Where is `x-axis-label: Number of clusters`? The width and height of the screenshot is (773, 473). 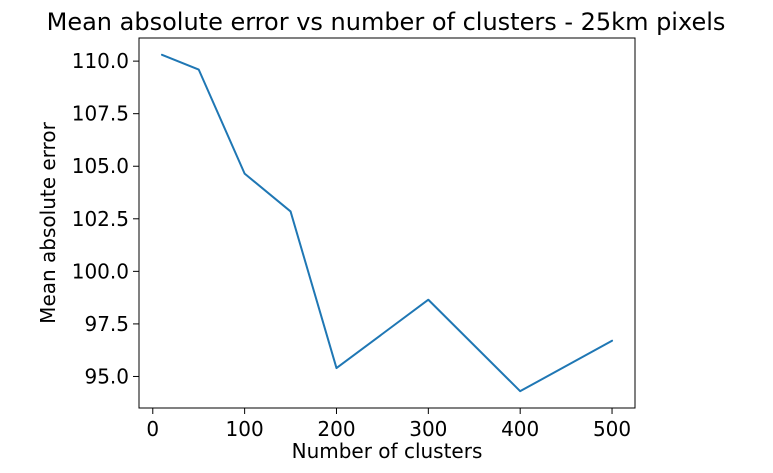
x-axis-label: Number of clusters is located at coordinates (387, 451).